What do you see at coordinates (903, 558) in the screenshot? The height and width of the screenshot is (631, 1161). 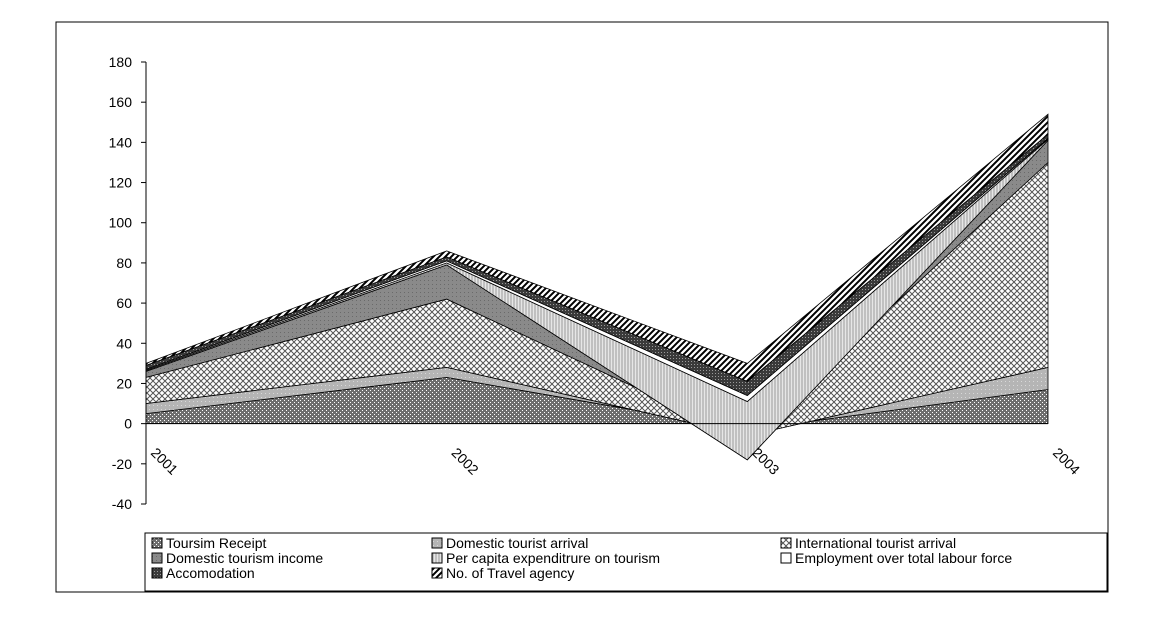 I see `legend-label: Employment over total labour force` at bounding box center [903, 558].